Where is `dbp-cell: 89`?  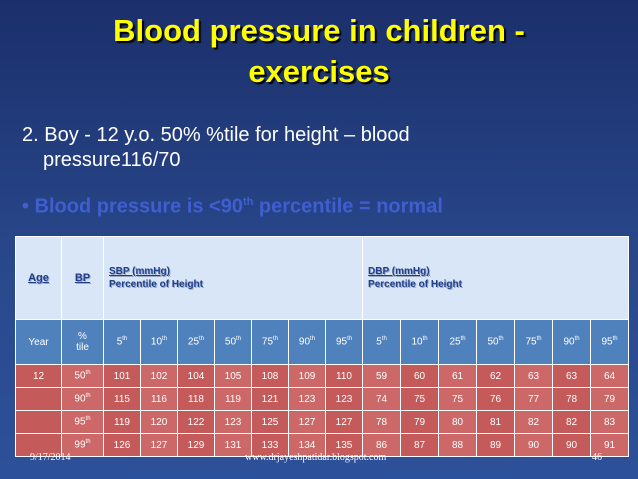 dbp-cell: 89 is located at coordinates (496, 445).